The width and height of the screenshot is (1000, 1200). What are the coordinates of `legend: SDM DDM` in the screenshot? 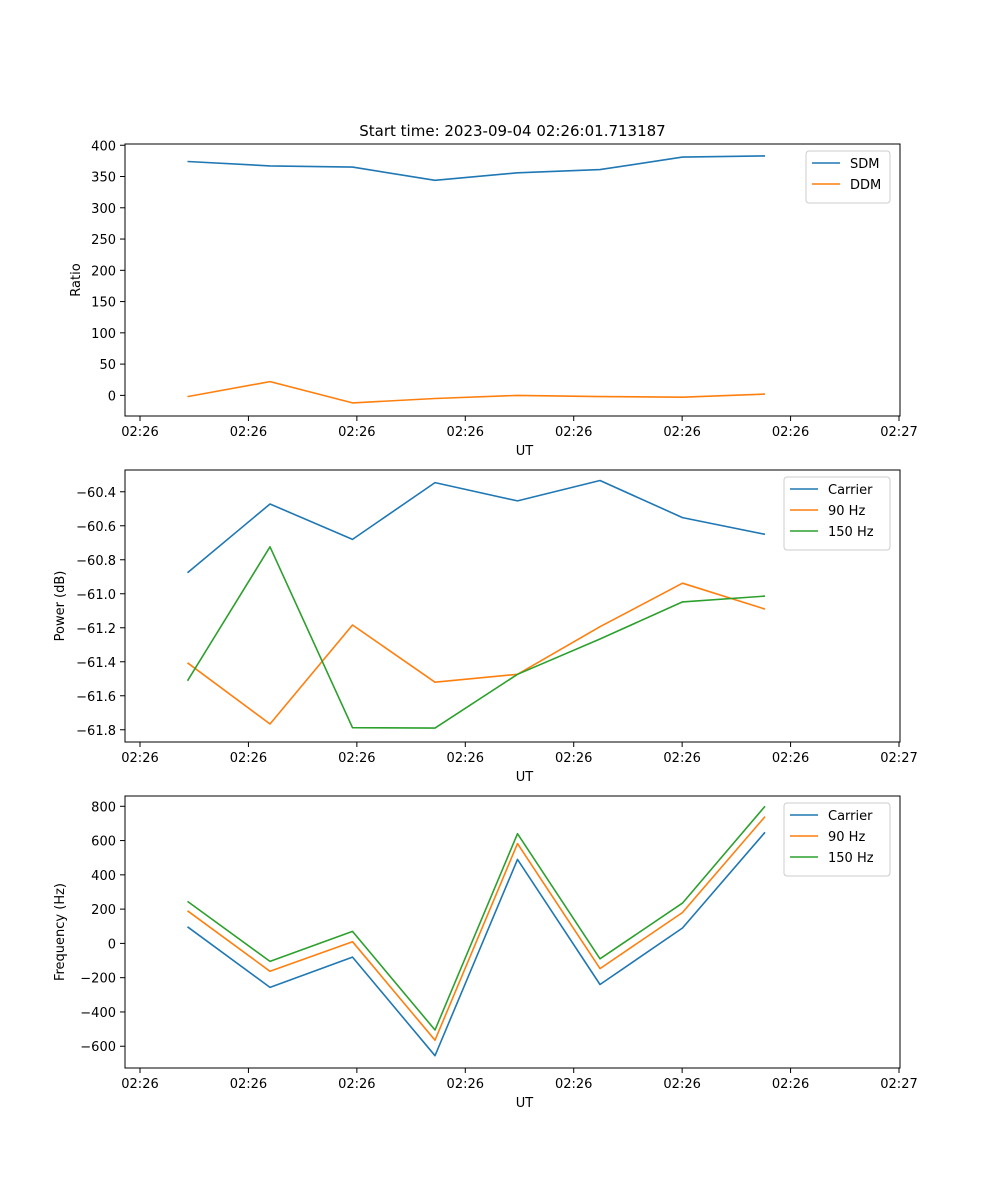 It's located at (848, 177).